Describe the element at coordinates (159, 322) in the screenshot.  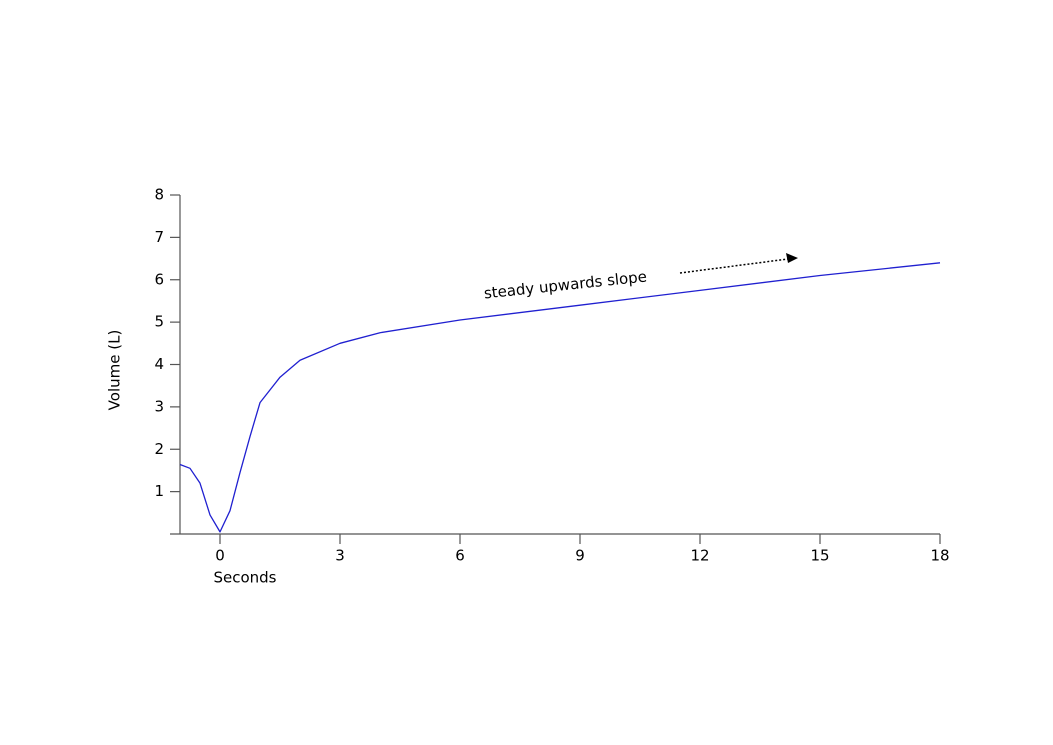
I see `y-tick-label: 5` at that location.